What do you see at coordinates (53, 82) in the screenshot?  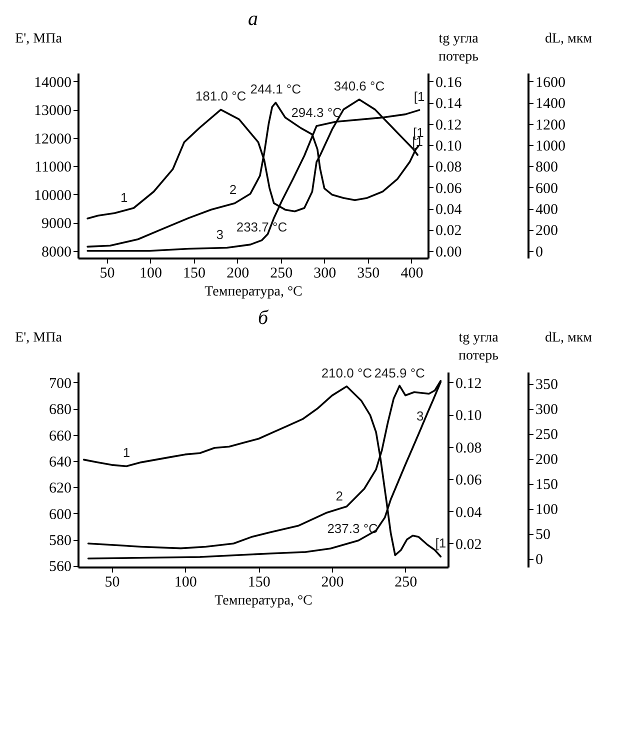 I see `y-tick-label: 14000` at bounding box center [53, 82].